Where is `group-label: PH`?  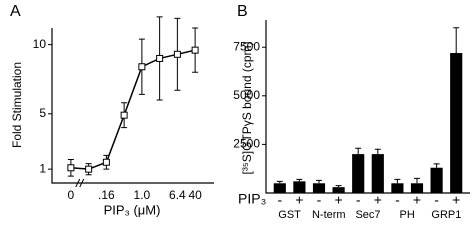 group-label: PH is located at coordinates (407, 215).